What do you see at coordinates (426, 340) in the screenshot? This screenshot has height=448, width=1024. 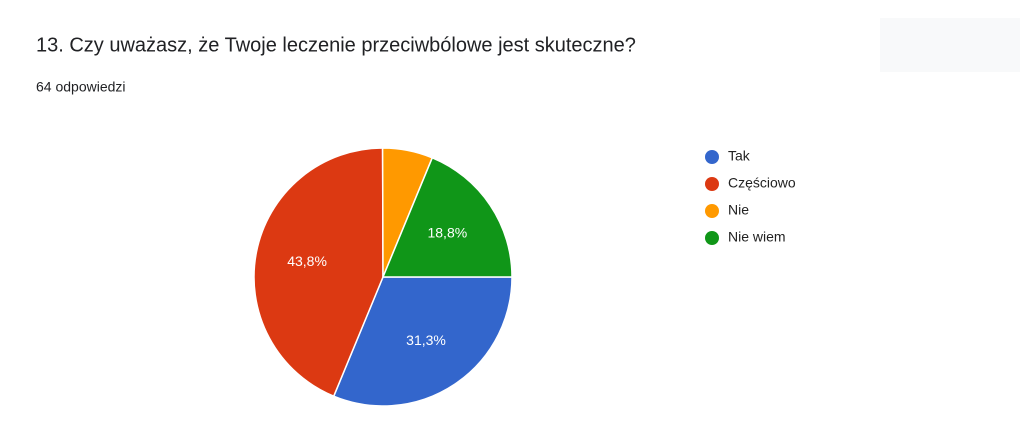 I see `slice-label: 31,3%` at bounding box center [426, 340].